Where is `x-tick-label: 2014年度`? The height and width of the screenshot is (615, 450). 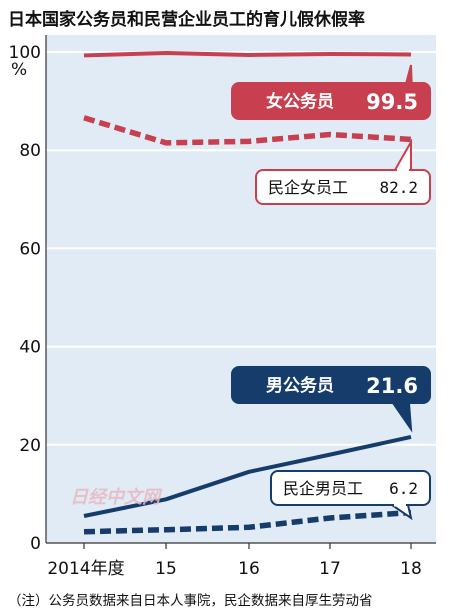
x-tick-label: 2014年度 is located at coordinates (85, 569).